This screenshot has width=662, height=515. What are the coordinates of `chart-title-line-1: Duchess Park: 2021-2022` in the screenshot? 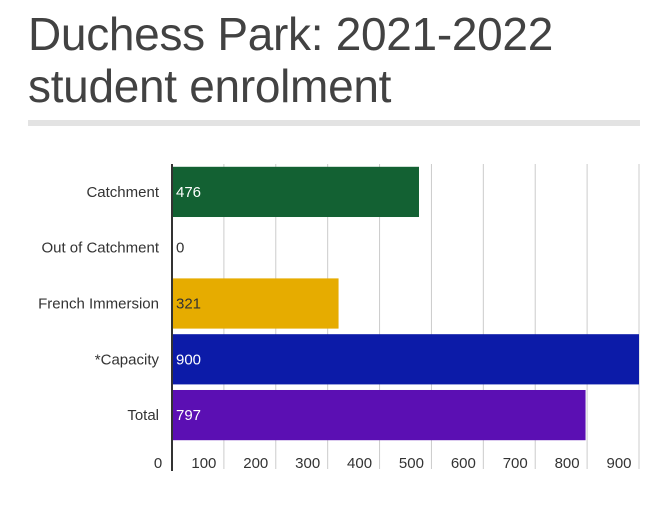 It's located at (290, 34).